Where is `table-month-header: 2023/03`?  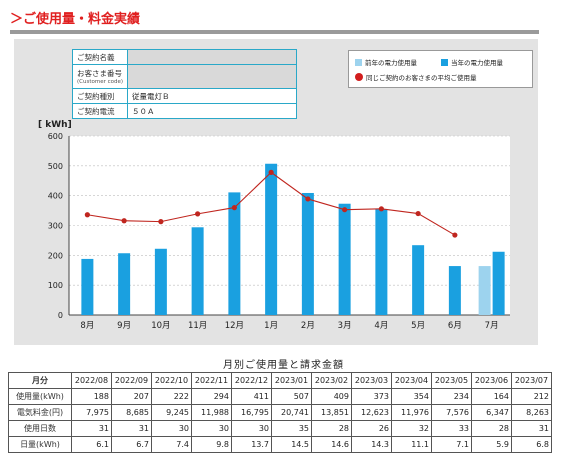 table-month-header: 2023/03 is located at coordinates (371, 380).